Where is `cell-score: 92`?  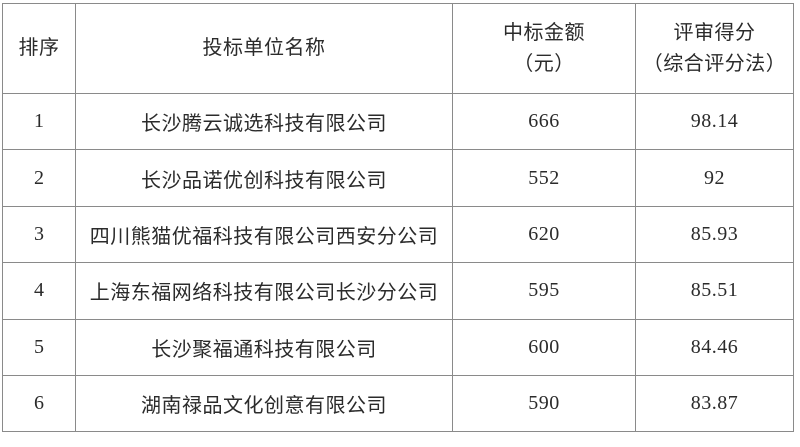
cell-score: 92 is located at coordinates (714, 178).